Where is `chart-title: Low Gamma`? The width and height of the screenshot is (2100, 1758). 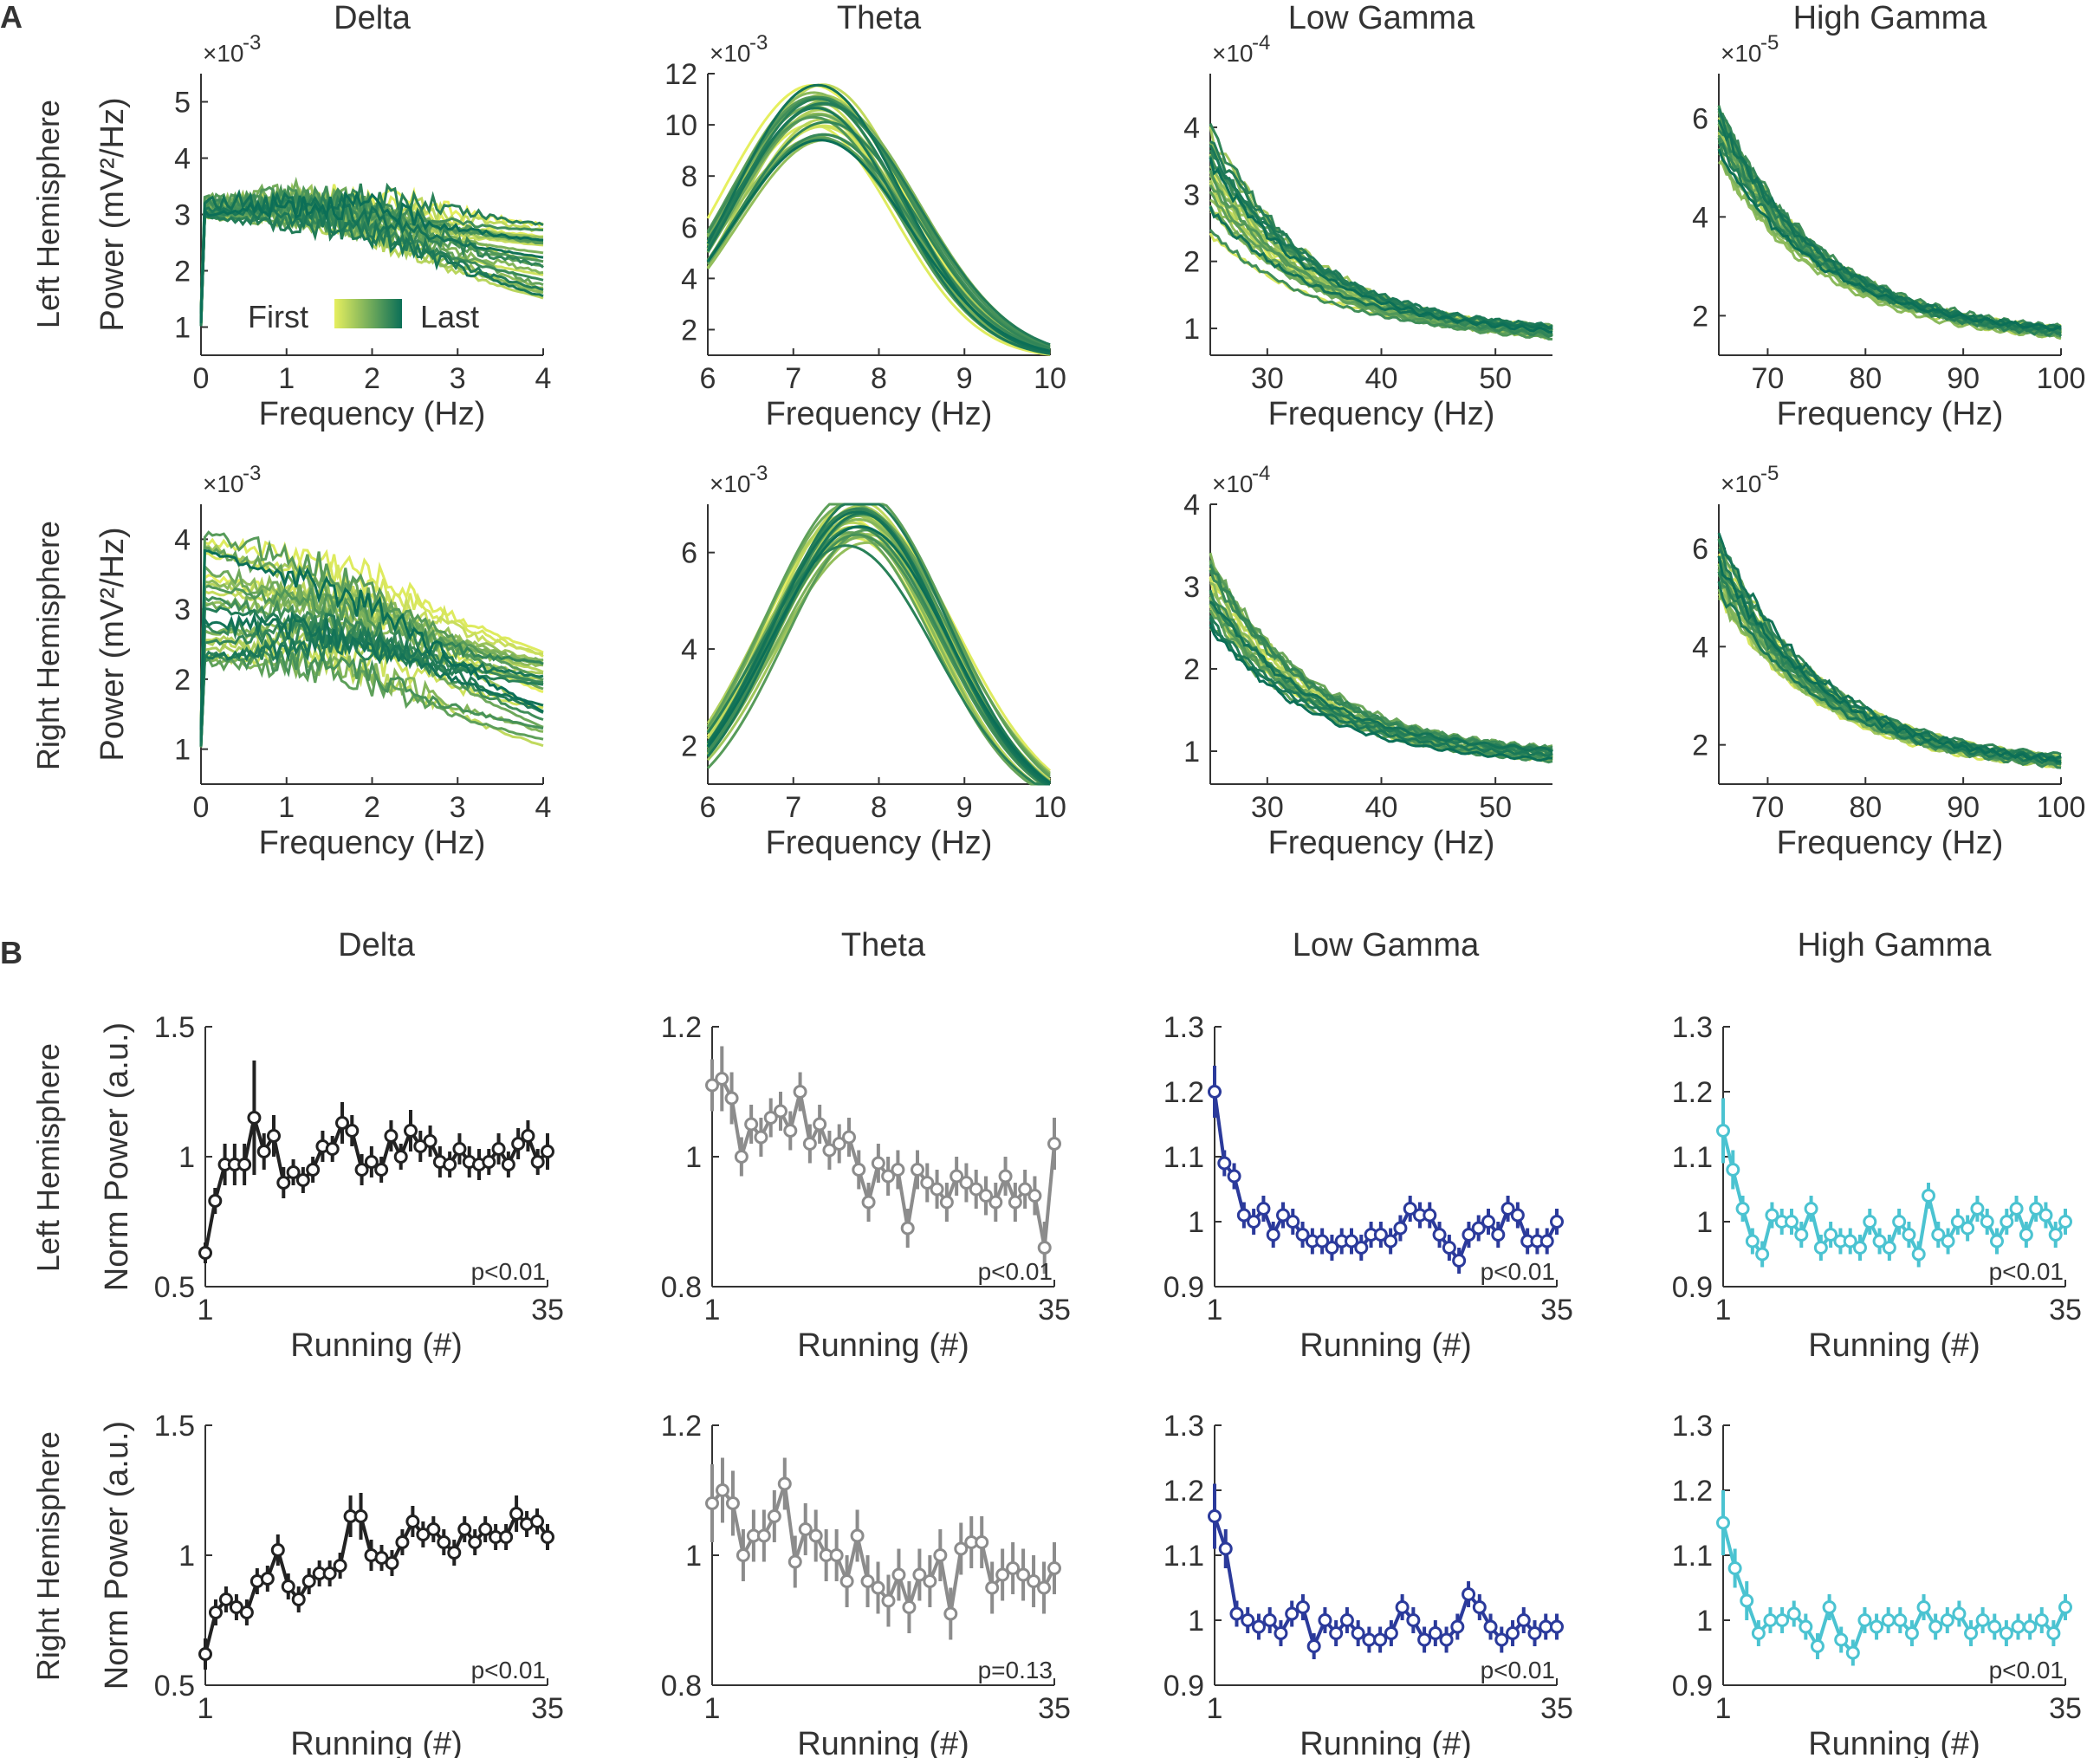
chart-title: Low Gamma is located at coordinates (1381, 18).